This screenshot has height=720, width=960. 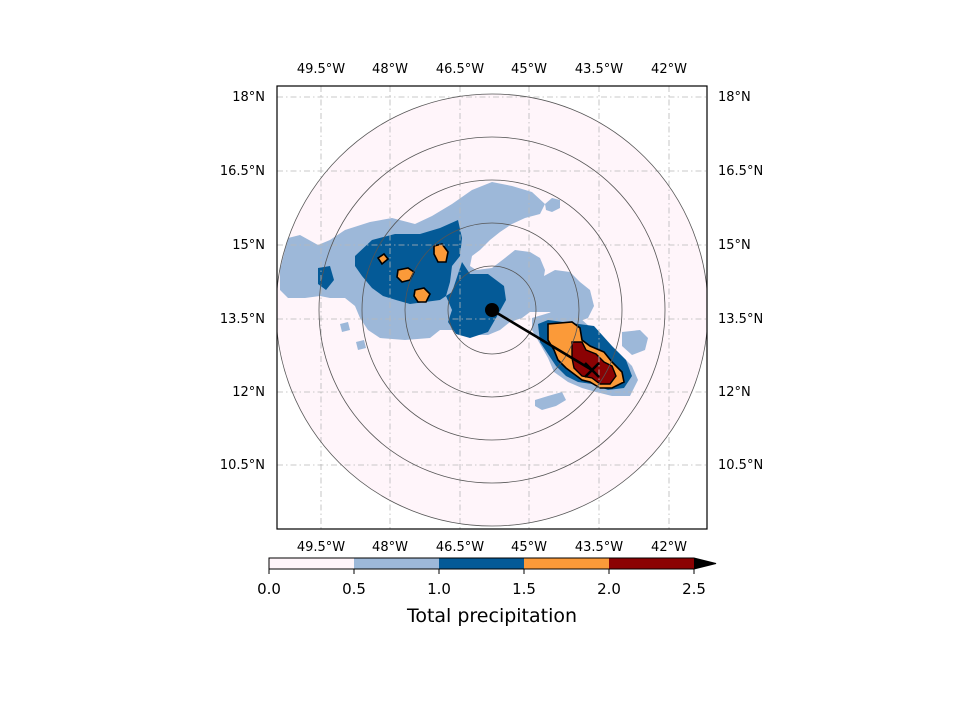 What do you see at coordinates (740, 465) in the screenshot?
I see `lat-label-right: 10.5°N` at bounding box center [740, 465].